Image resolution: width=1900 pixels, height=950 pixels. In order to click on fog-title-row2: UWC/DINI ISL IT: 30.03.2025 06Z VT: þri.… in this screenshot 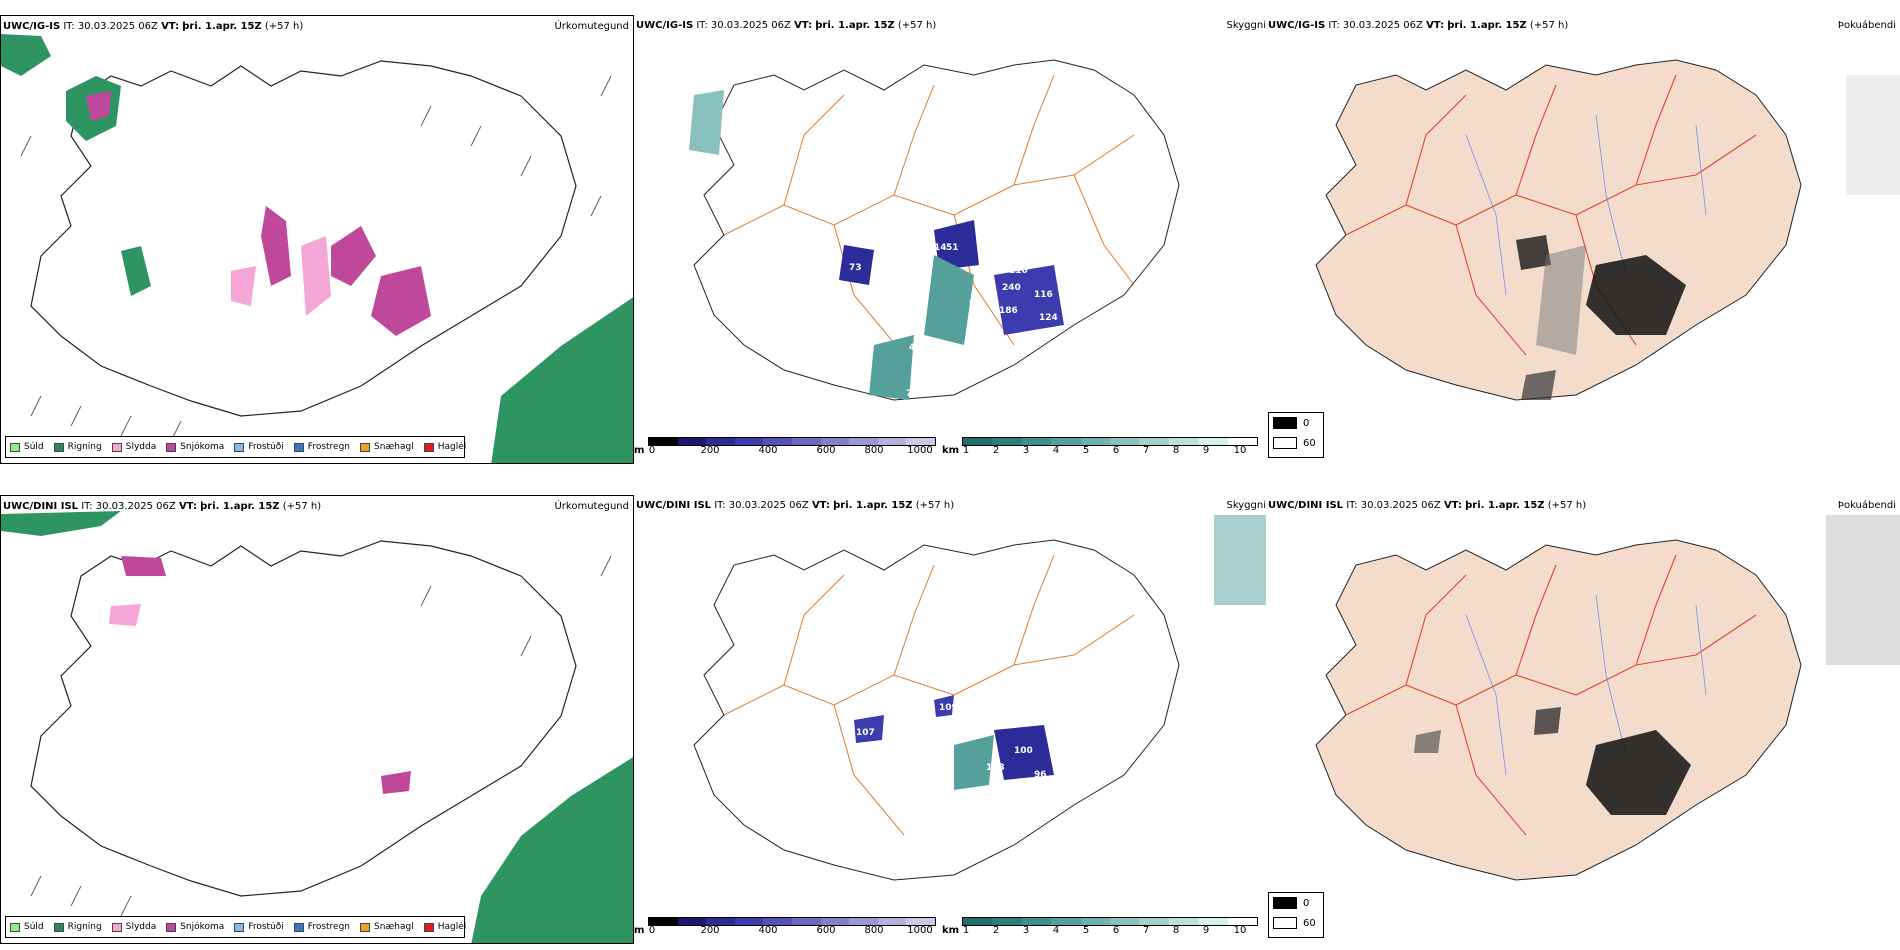, I will do `click(1427, 505)`.